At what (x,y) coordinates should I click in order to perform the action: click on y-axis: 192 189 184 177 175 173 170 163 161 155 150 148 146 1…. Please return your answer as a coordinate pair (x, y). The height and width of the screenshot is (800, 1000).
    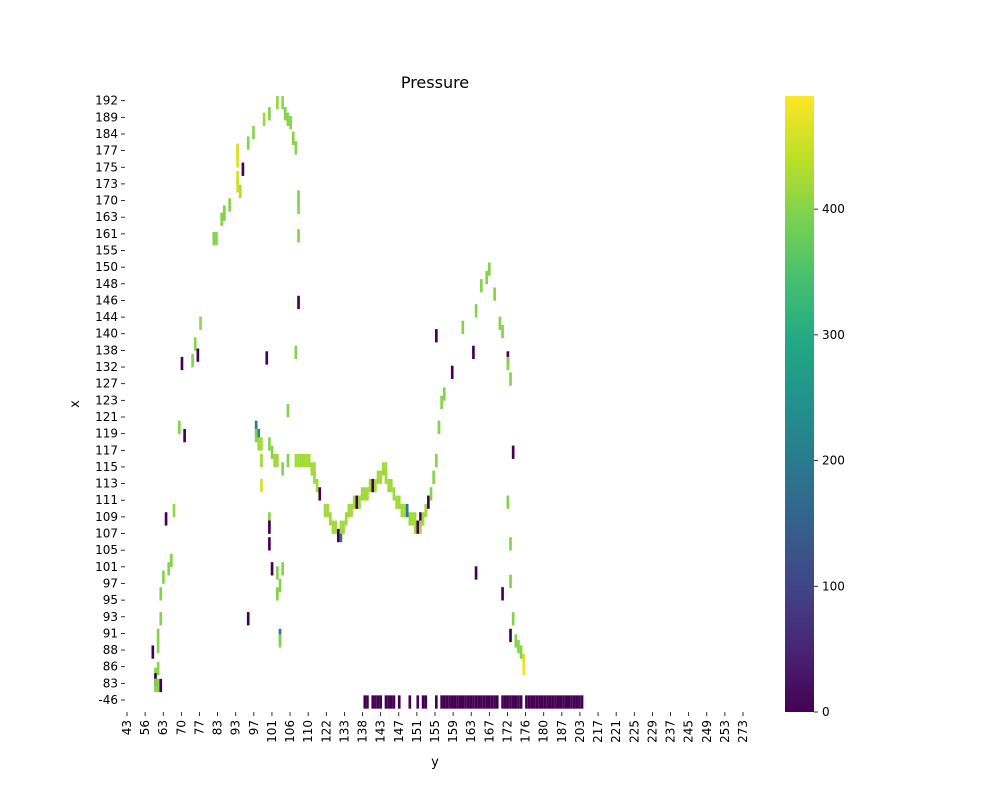
    Looking at the image, I should click on (110, 400).